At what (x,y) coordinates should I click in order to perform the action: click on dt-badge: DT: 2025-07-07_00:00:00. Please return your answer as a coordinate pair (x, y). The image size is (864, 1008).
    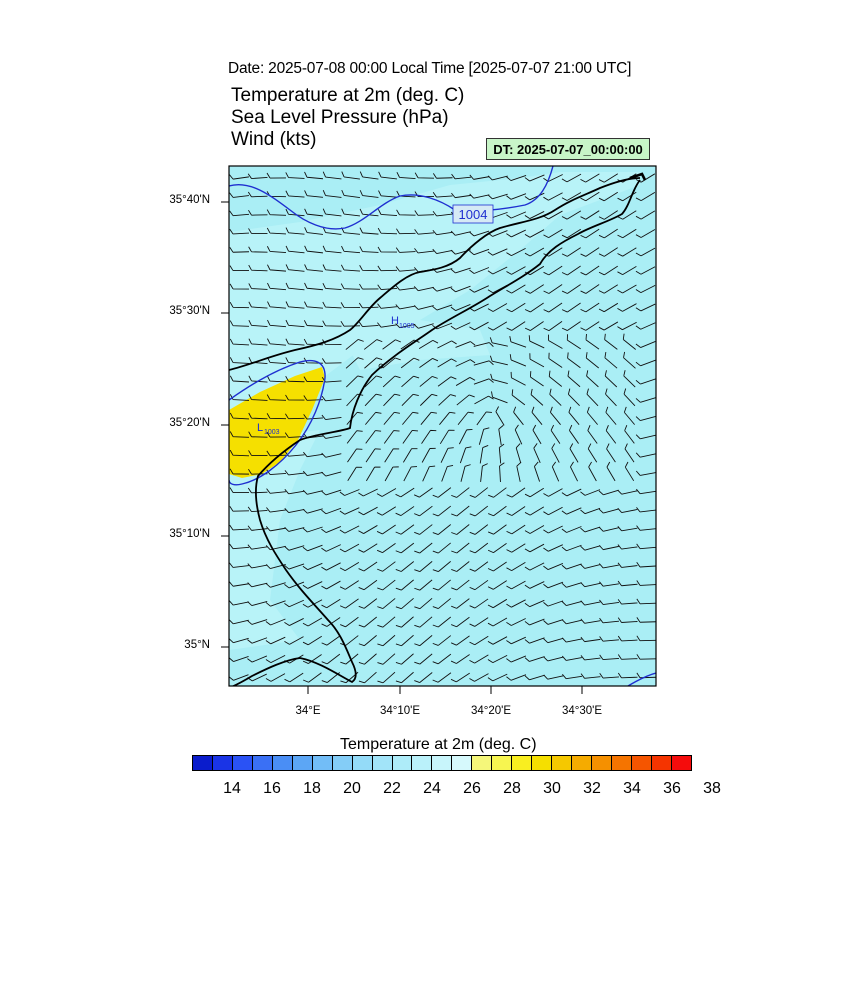
    Looking at the image, I should click on (568, 149).